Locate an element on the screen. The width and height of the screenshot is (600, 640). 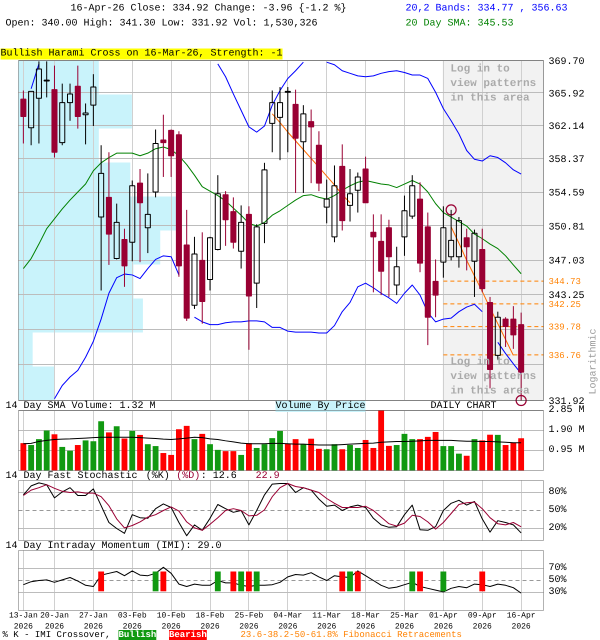
band-label: Log in to view patterns in this area is located at coordinates (493, 84).